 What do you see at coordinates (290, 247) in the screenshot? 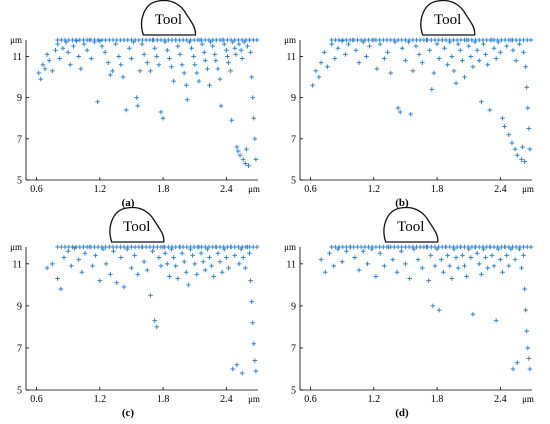
I see `y-unit-label: μm` at bounding box center [290, 247].